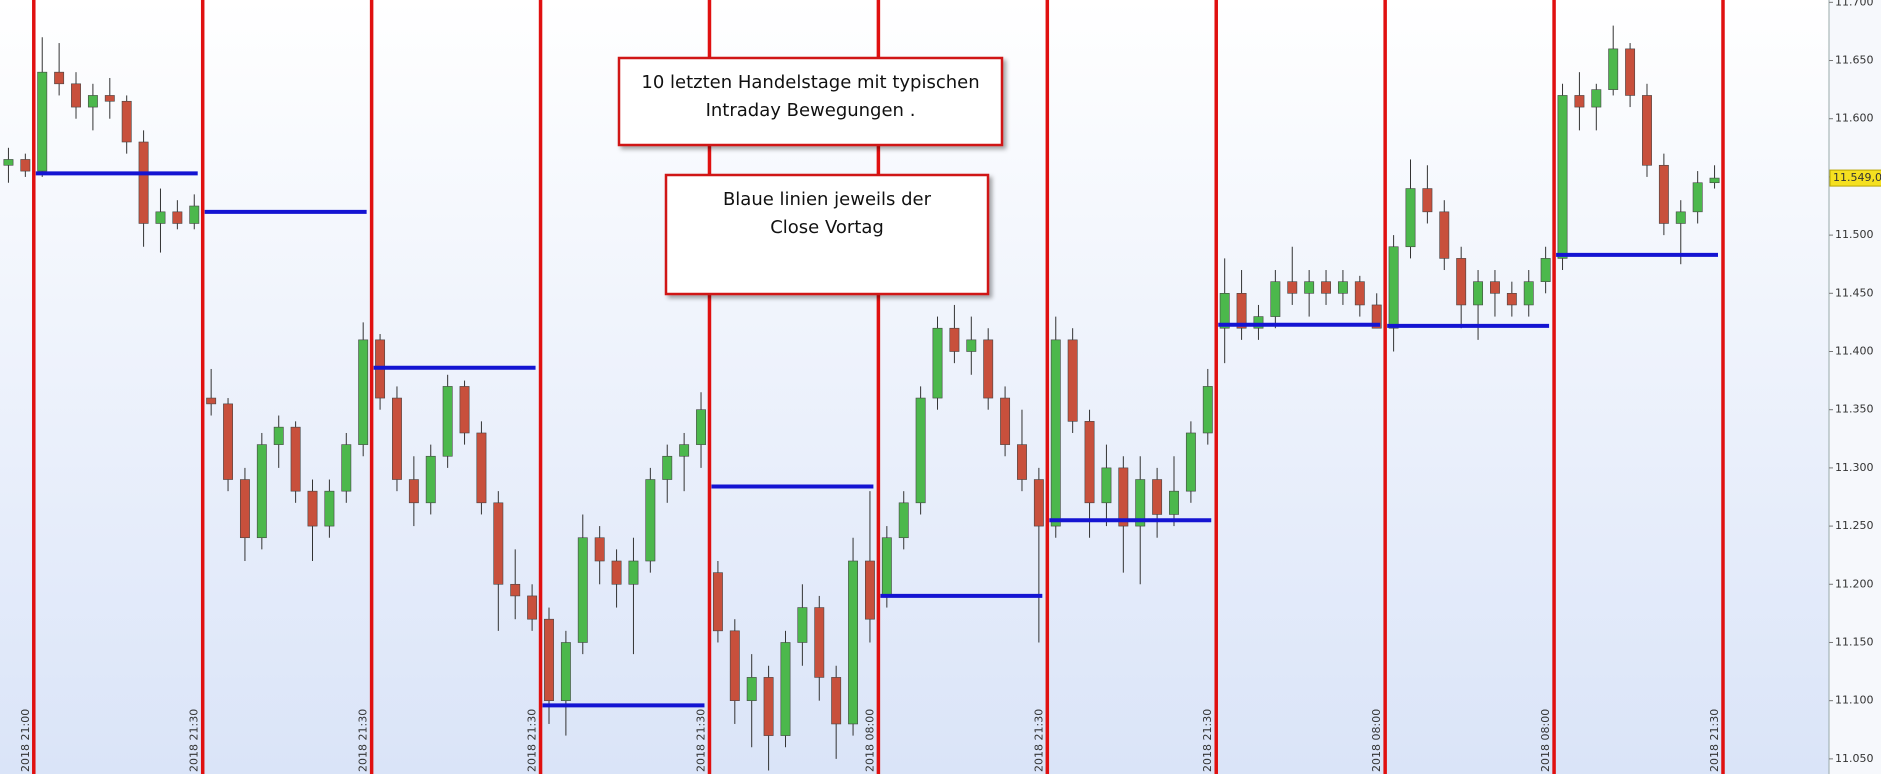  Describe the element at coordinates (1854, 700) in the screenshot. I see `y-tick-label: 11.100` at that location.